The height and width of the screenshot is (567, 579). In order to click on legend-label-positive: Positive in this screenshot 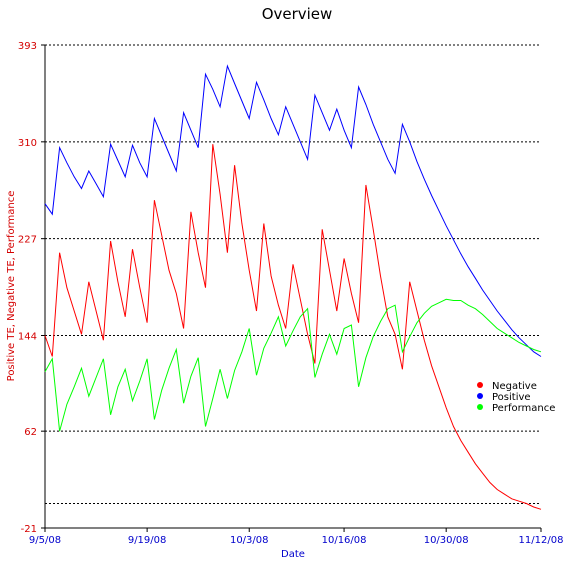, I will do `click(511, 397)`.